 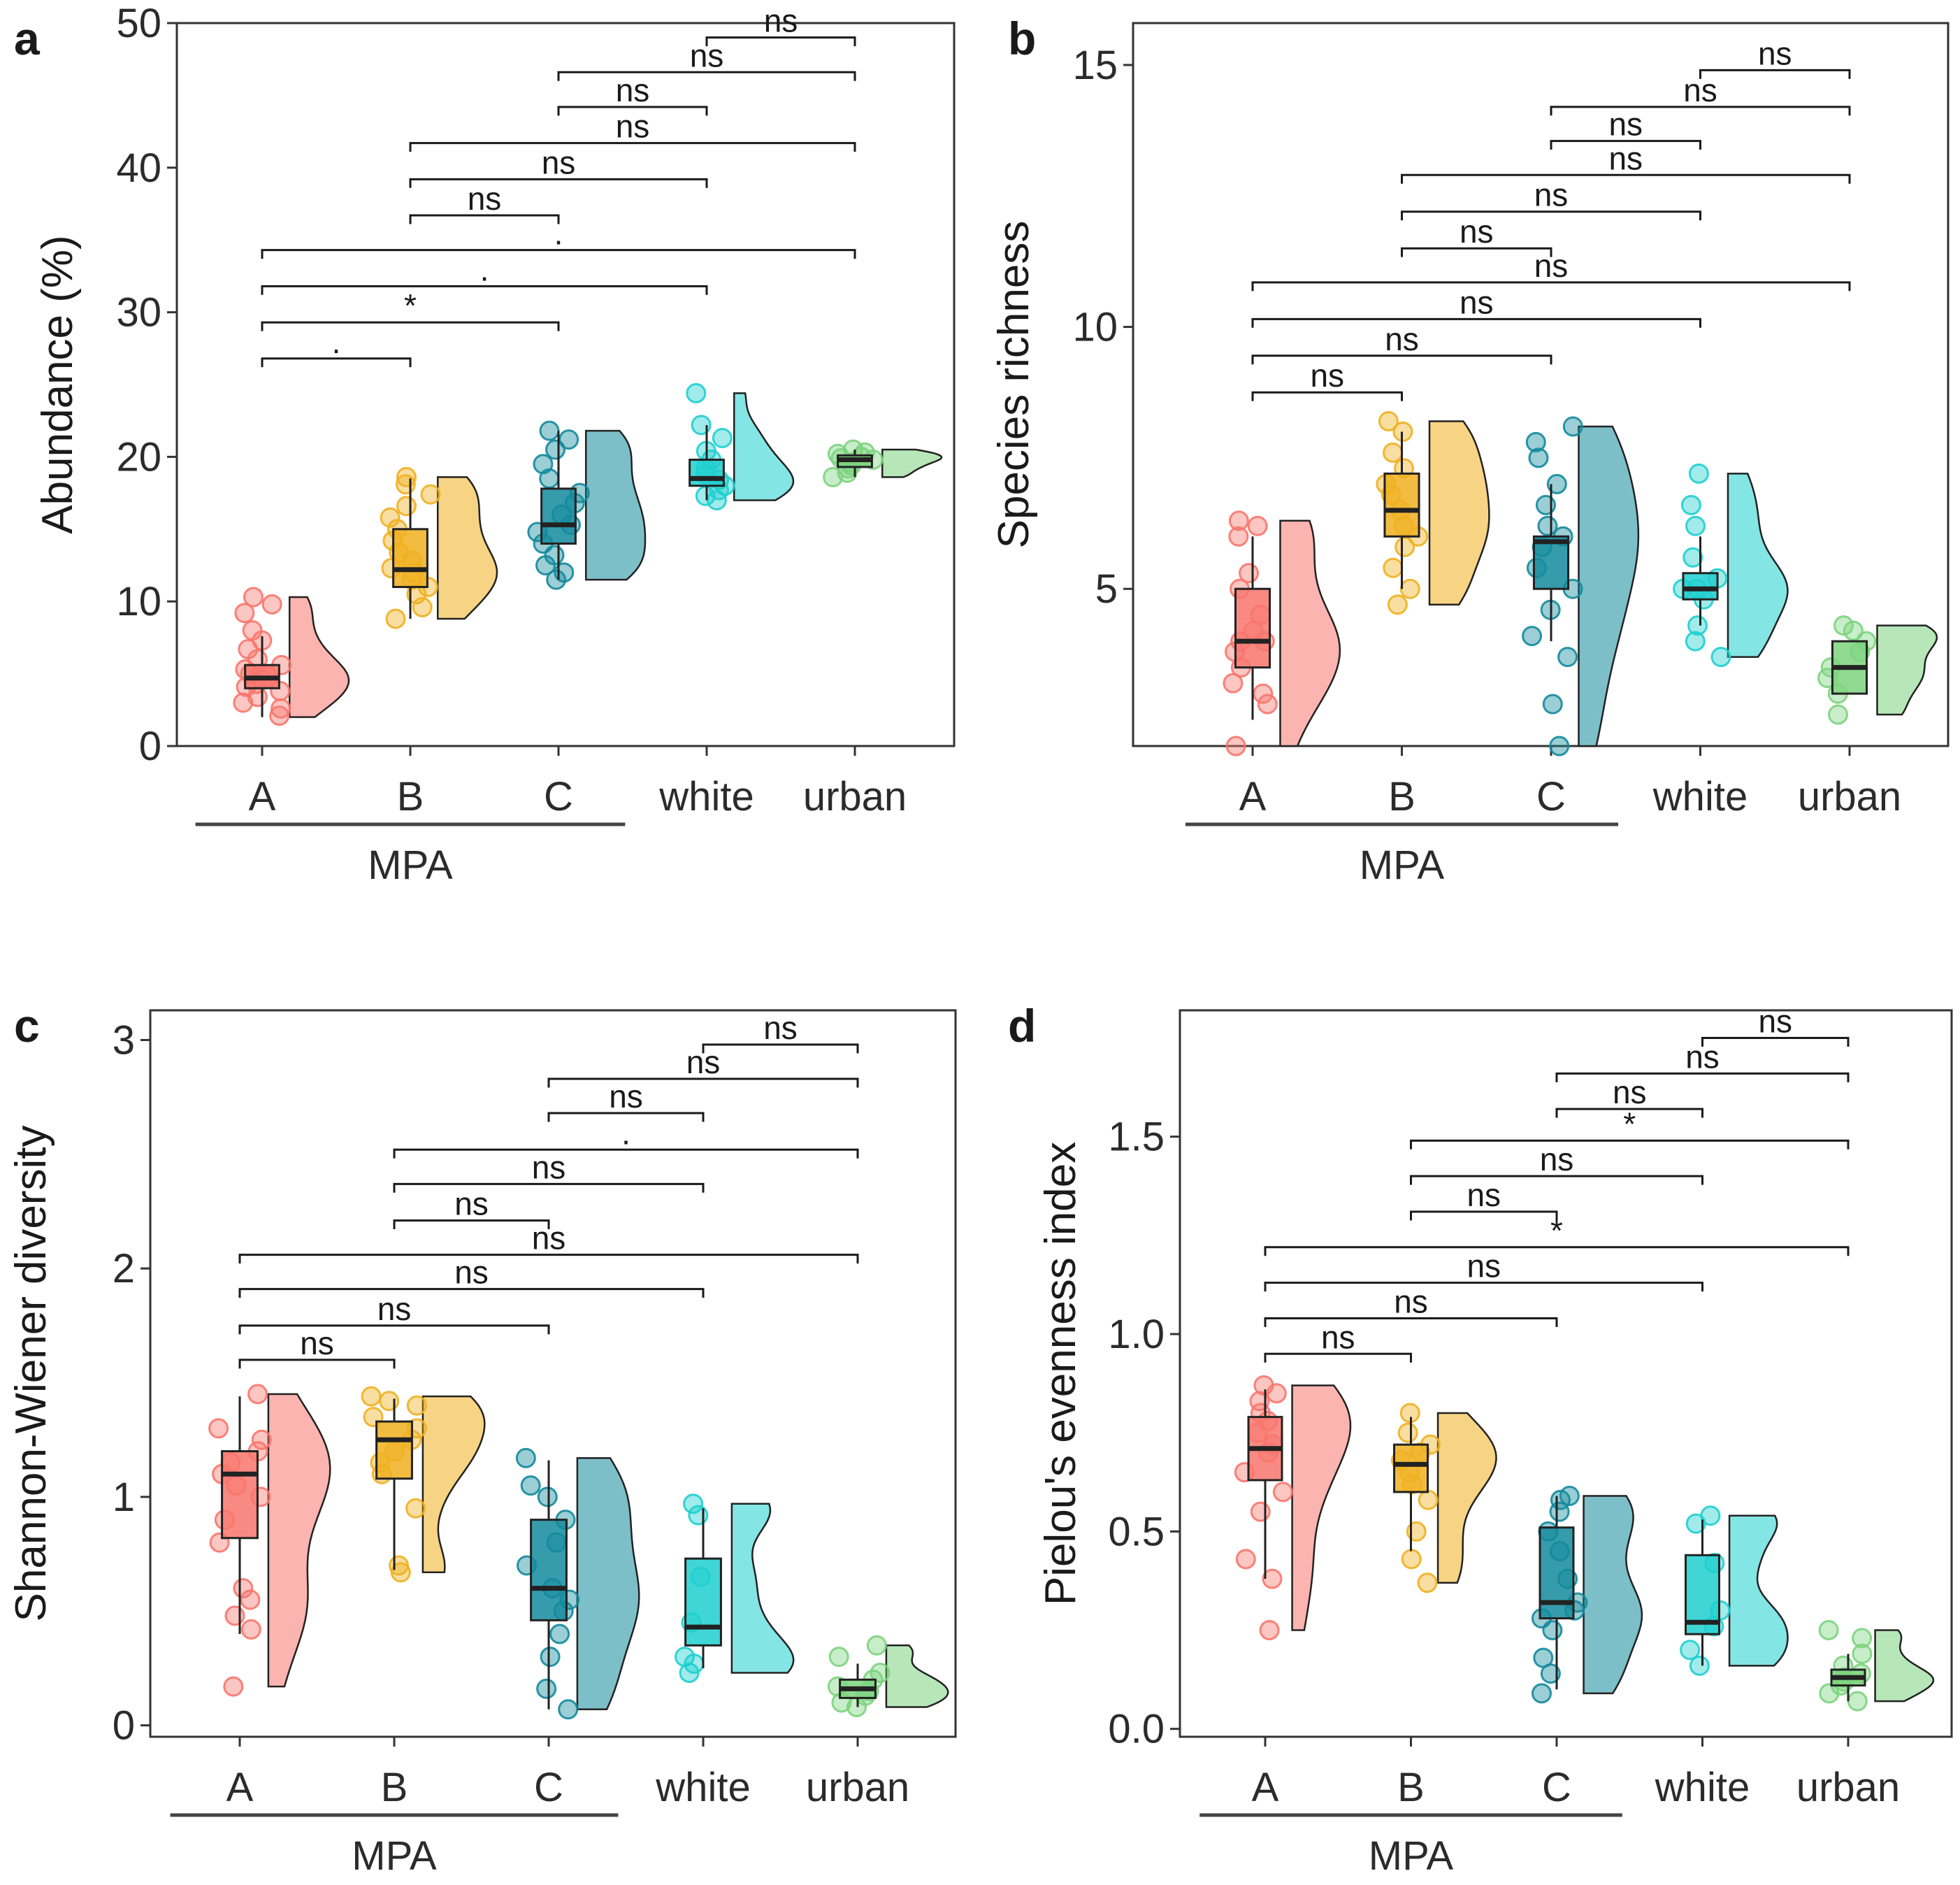 What do you see at coordinates (124, 1726) in the screenshot?
I see `y-tick-label: 0` at bounding box center [124, 1726].